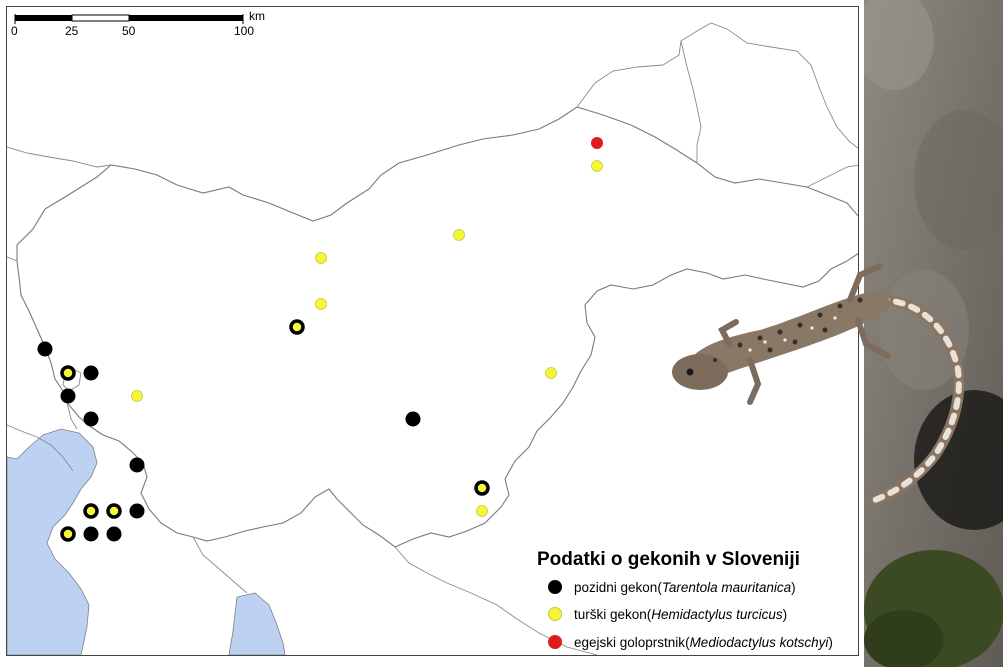  Describe the element at coordinates (555, 642) in the screenshot. I see `red-dot-icon` at that location.